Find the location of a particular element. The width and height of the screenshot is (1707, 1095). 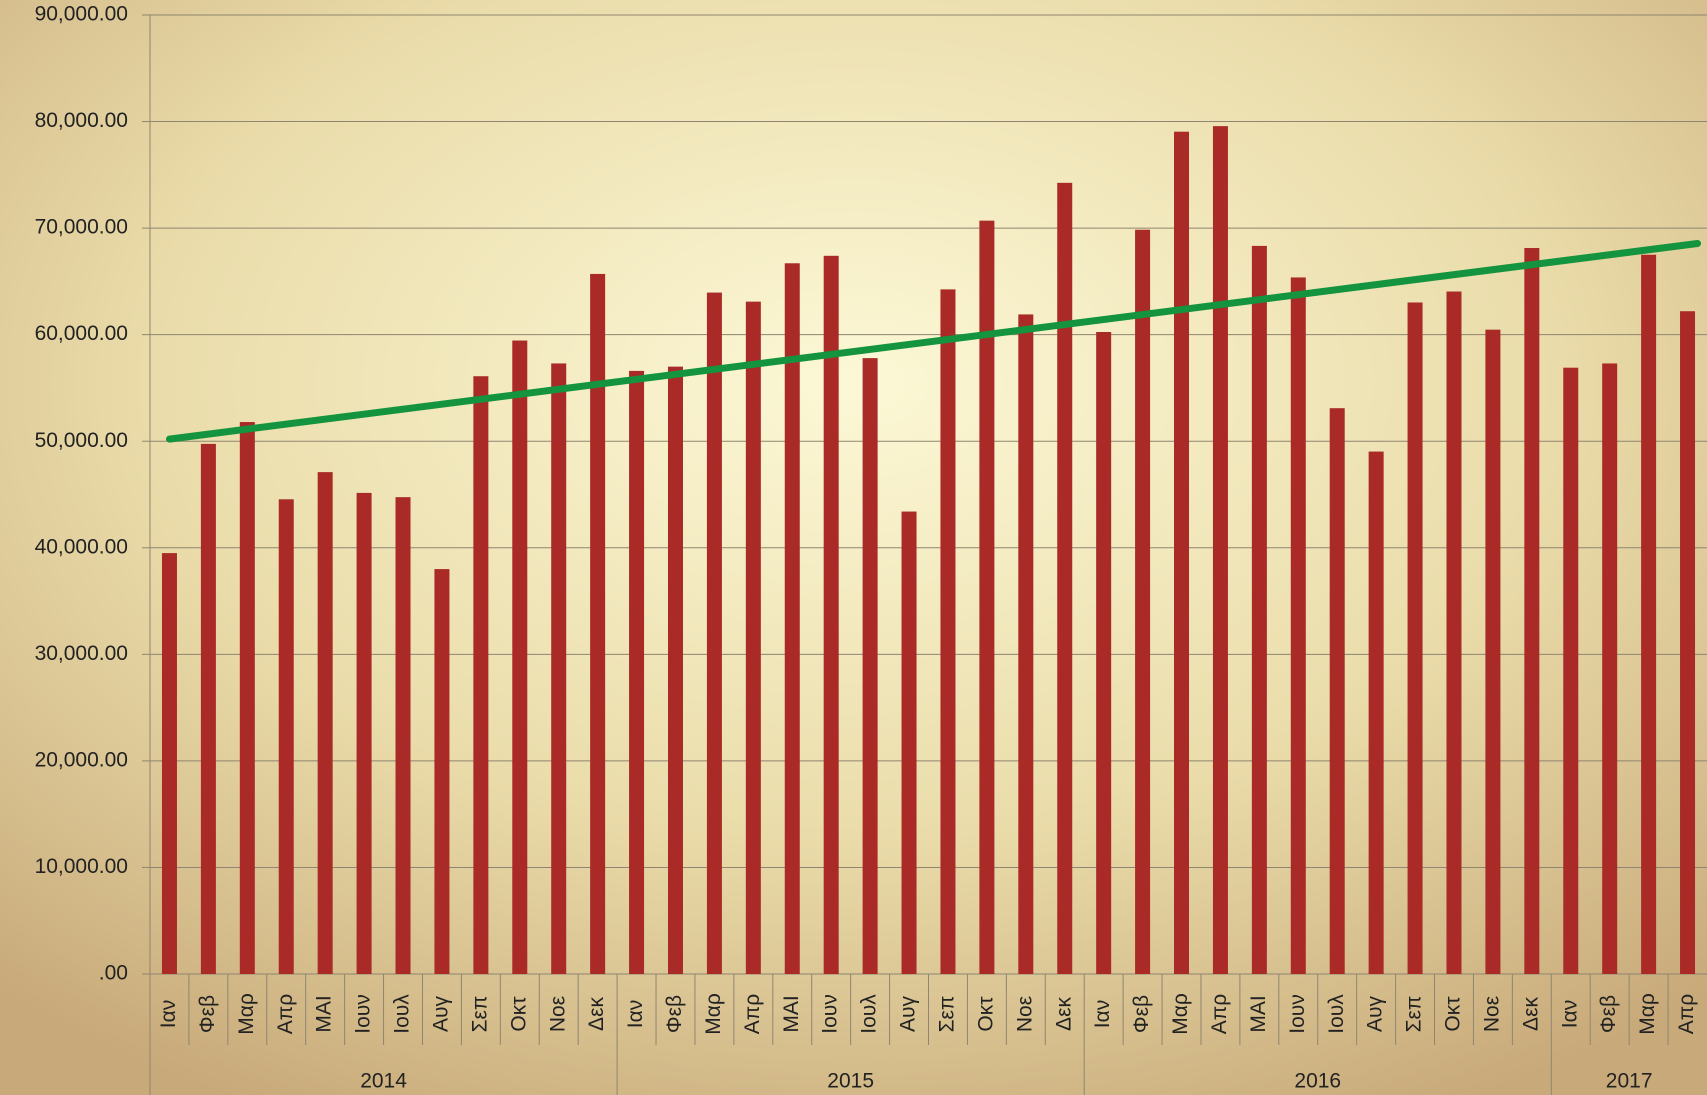

group-label: 2017 is located at coordinates (1629, 1081).